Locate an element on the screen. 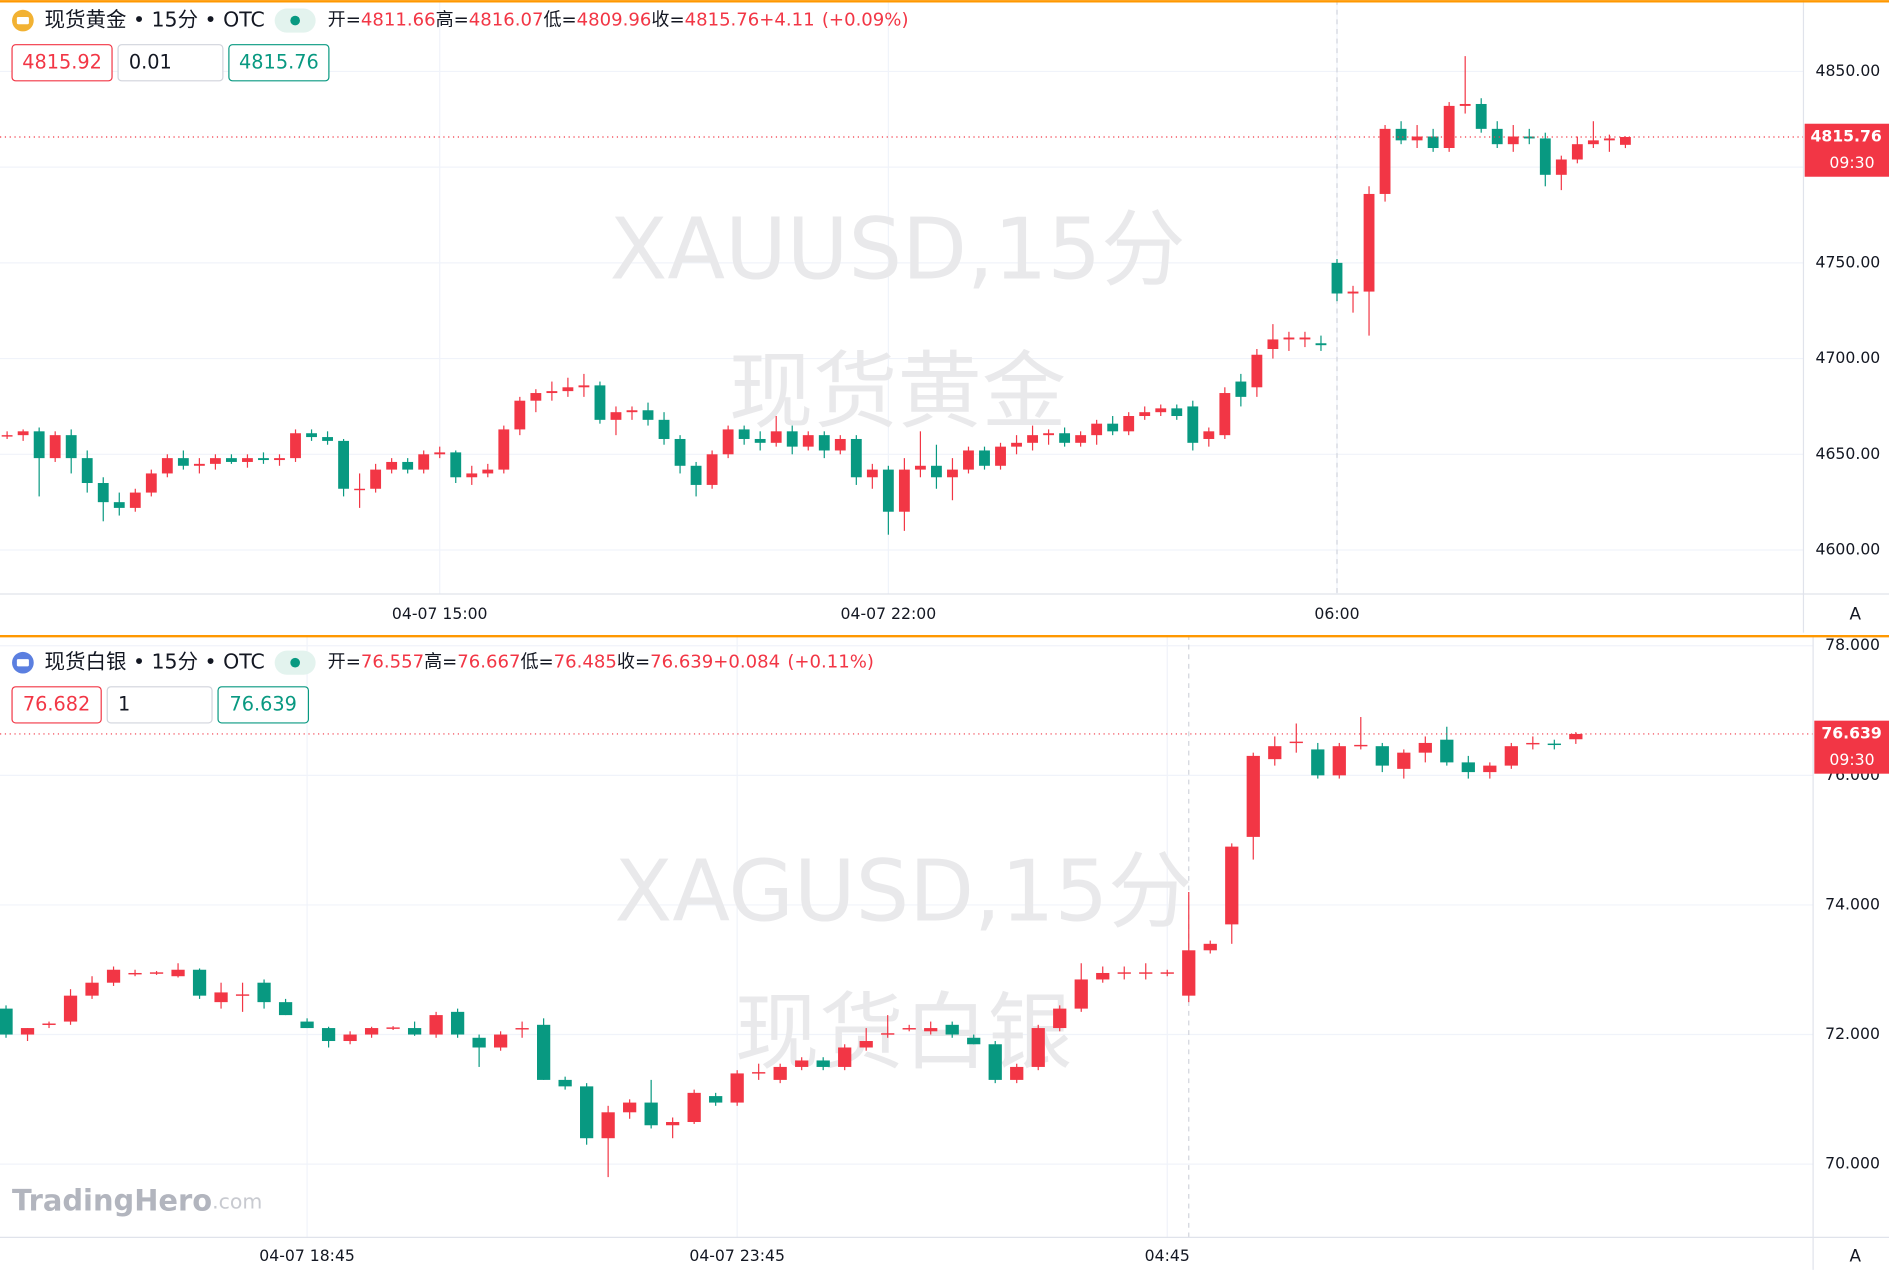 Image resolution: width=1889 pixels, height=1270 pixels. y-tick-label: 4850.00 is located at coordinates (1848, 70).